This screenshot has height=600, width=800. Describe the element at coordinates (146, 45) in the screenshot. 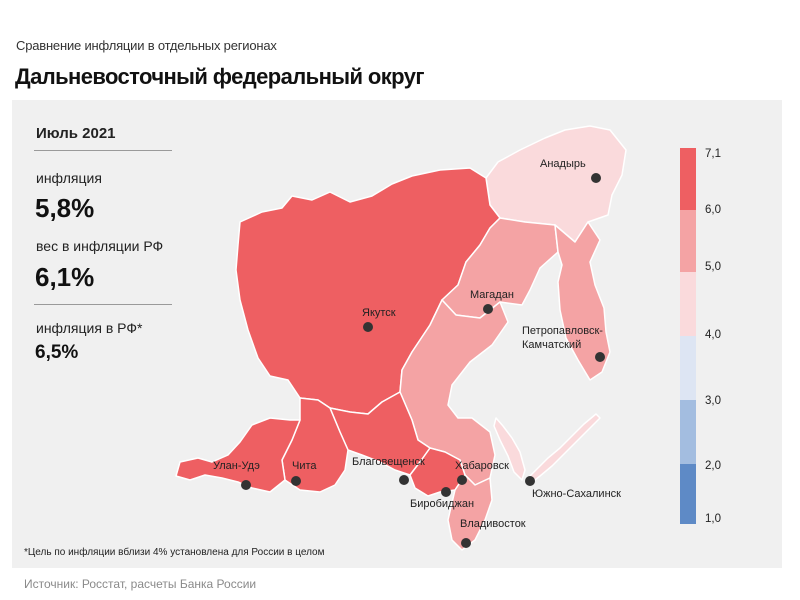

I see `chart-subtitle: Сравнение инфляции в отдельных регионах` at that location.